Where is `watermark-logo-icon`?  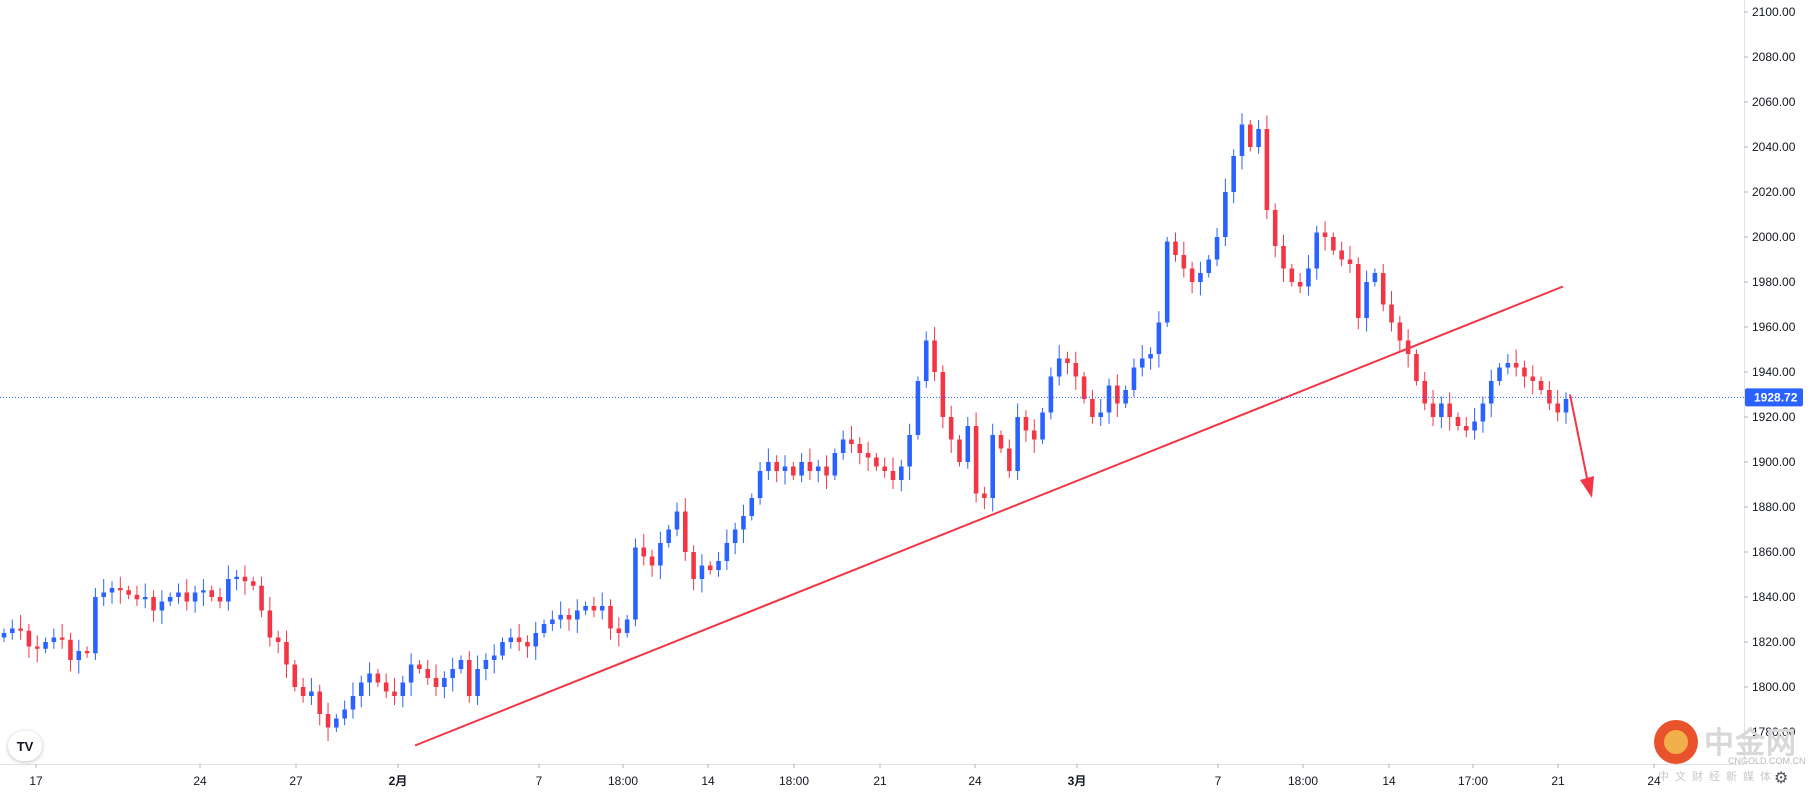 watermark-logo-icon is located at coordinates (1676, 742).